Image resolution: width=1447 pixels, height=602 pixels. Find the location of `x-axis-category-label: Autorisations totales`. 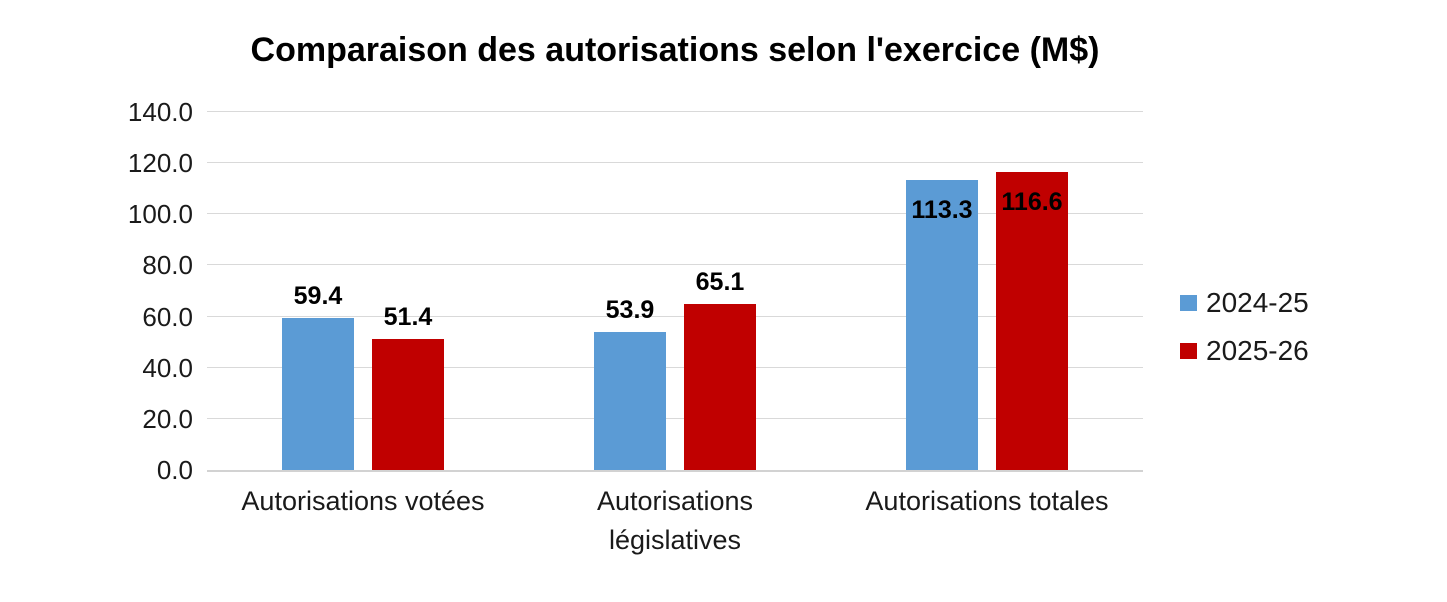

x-axis-category-label: Autorisations totales is located at coordinates (987, 501).